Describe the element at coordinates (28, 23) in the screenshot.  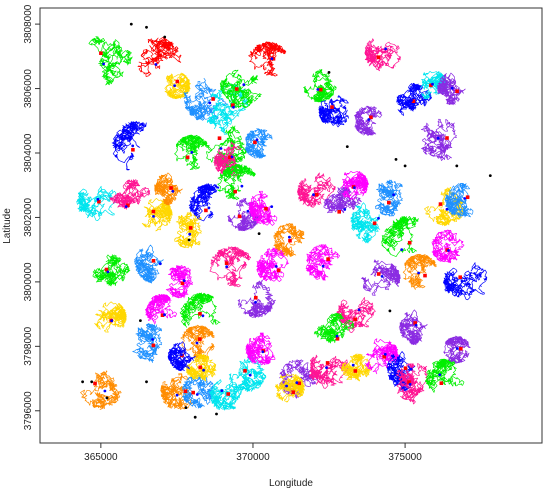
I see `y-tick-label: 3808000` at that location.